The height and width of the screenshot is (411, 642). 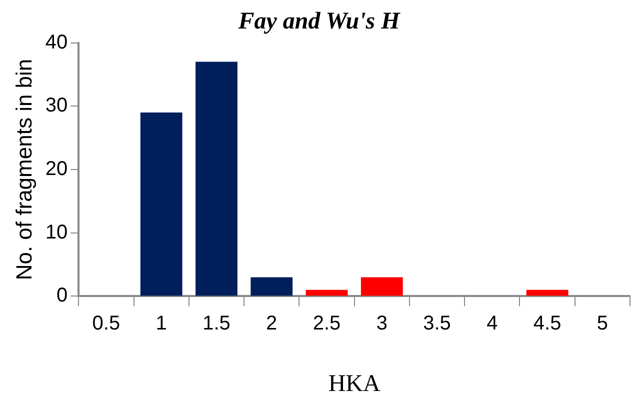 I want to click on chart-title: Fay and Wu's H, so click(x=319, y=21).